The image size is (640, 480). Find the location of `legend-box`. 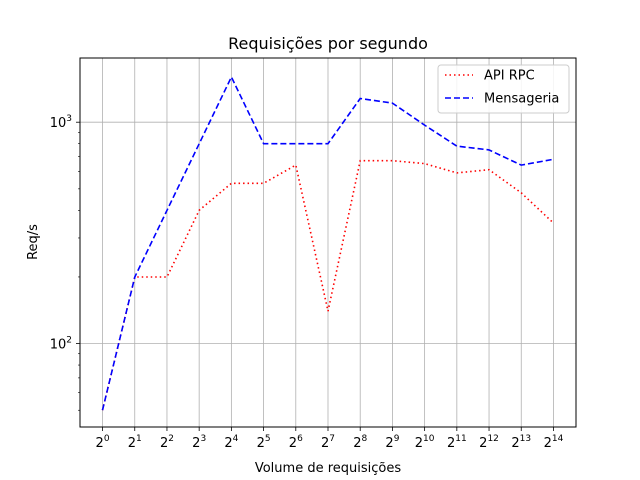

legend-box is located at coordinates (503, 89).